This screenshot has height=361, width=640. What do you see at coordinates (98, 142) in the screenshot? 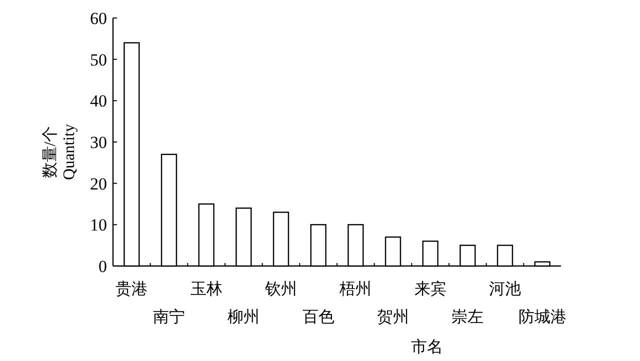
I see `y-tick-label: 30` at bounding box center [98, 142].